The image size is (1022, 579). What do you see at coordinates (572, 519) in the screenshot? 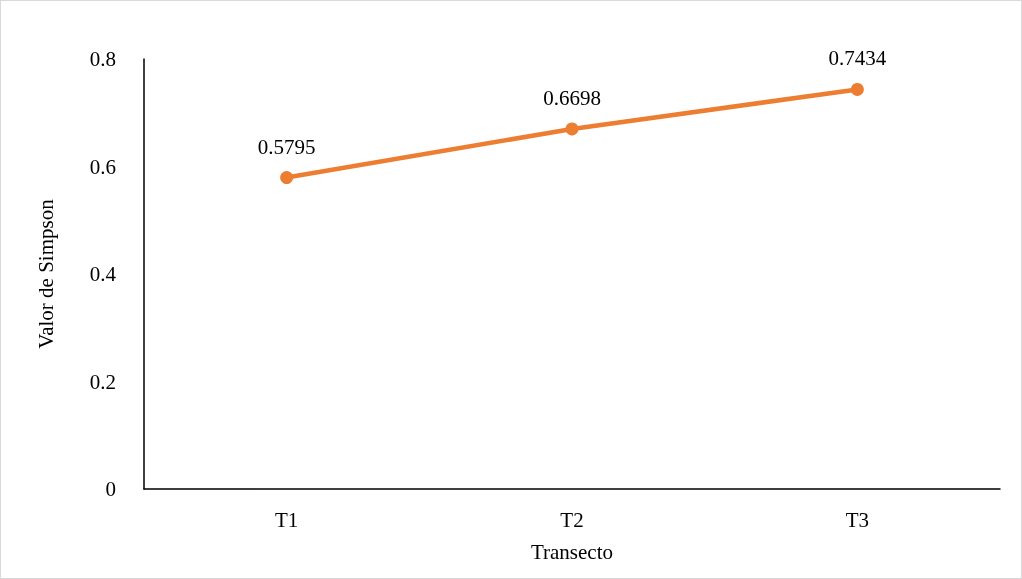
I see `x-tick-label: T2` at bounding box center [572, 519].